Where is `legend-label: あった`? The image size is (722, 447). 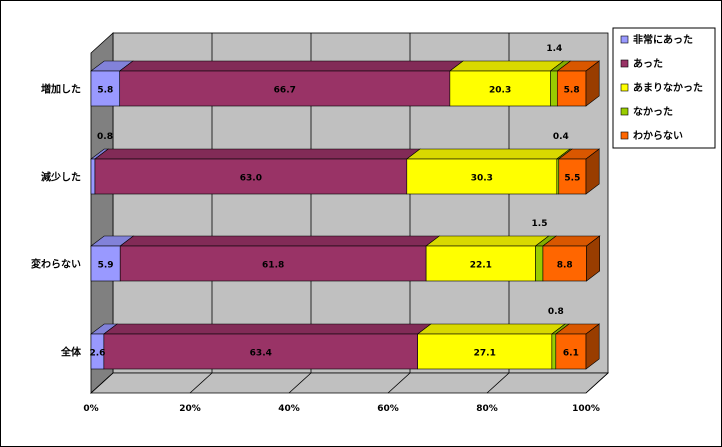 legend-label: あった is located at coordinates (648, 63).